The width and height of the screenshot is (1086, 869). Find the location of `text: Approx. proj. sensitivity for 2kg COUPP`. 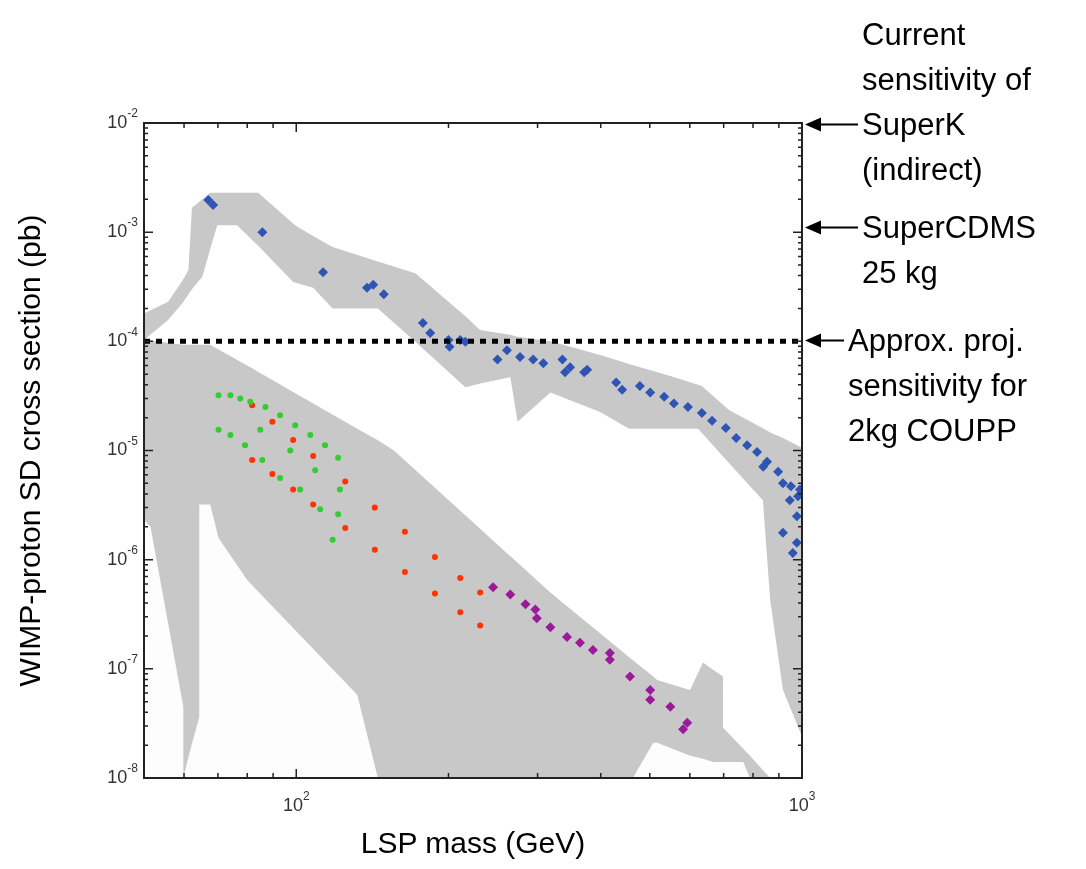

text: Approx. proj. sensitivity for 2kg COUPP is located at coordinates (938, 386).